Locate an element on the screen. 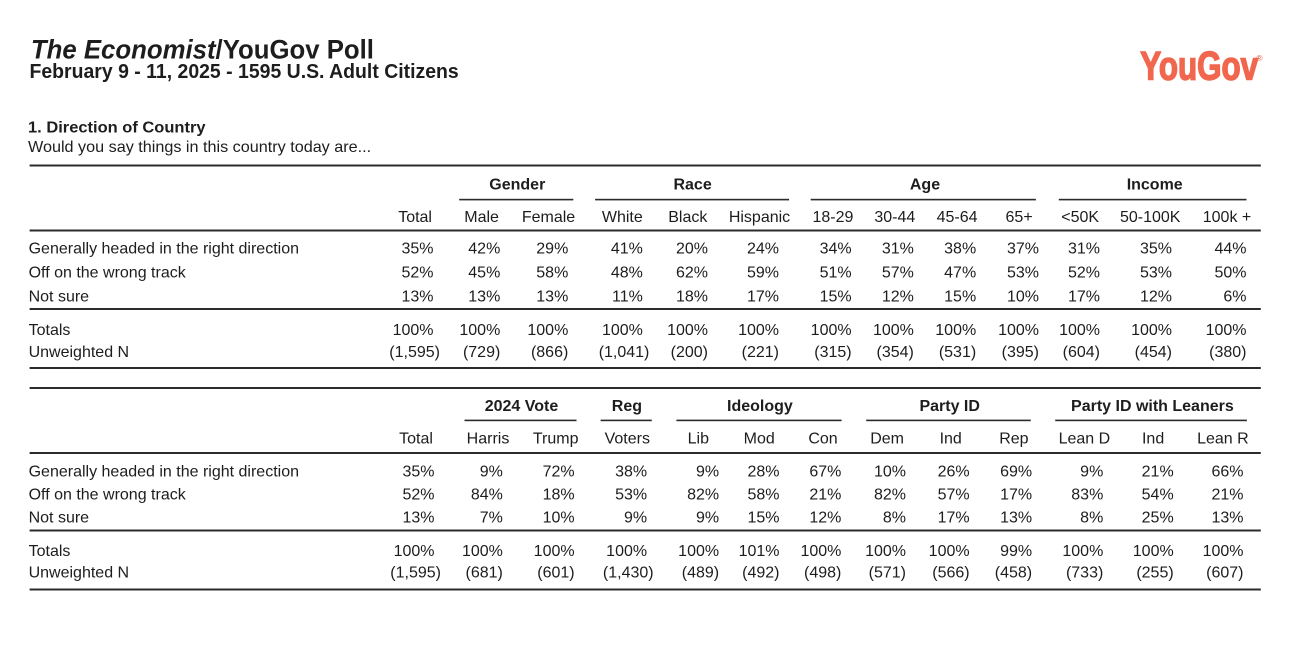 Image resolution: width=1295 pixels, height=655 pixels. svg-text: 62% is located at coordinates (692, 272).